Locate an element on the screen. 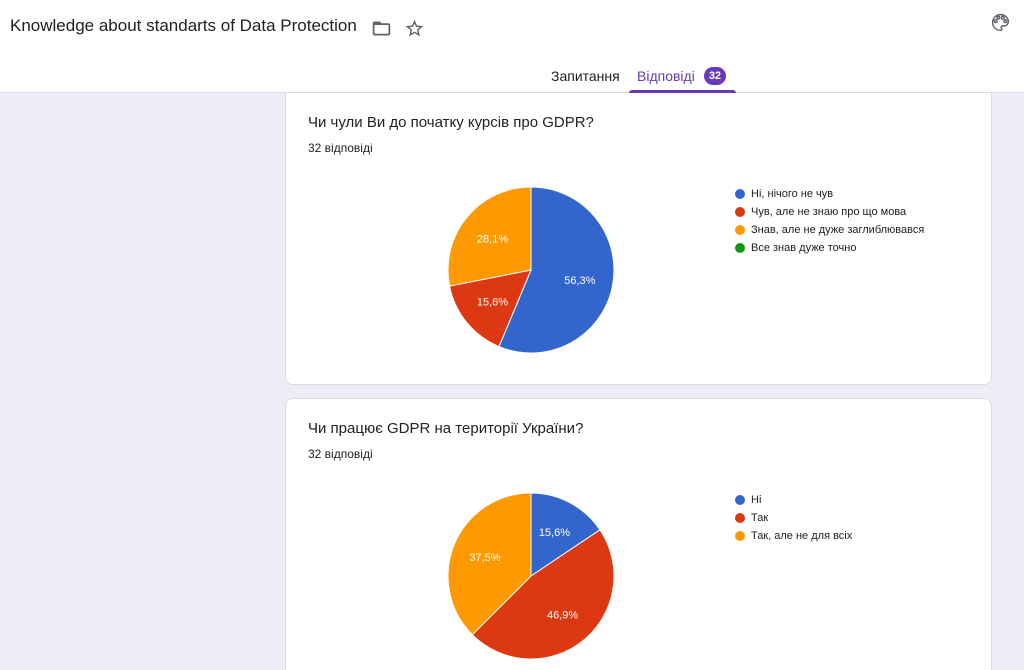 This screenshot has width=1024, height=670. legend-item: Чув, але не знаю про що мова is located at coordinates (829, 212).